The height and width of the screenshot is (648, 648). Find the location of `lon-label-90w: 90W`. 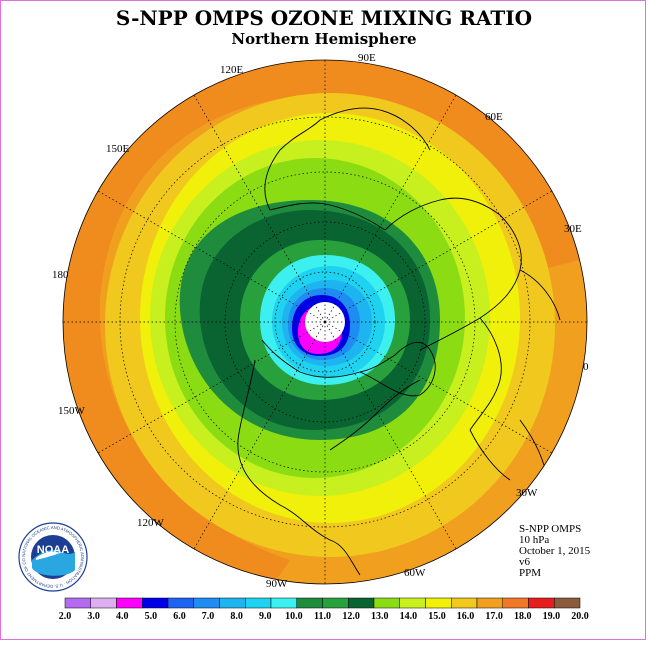

lon-label-90w: 90W is located at coordinates (277, 584).